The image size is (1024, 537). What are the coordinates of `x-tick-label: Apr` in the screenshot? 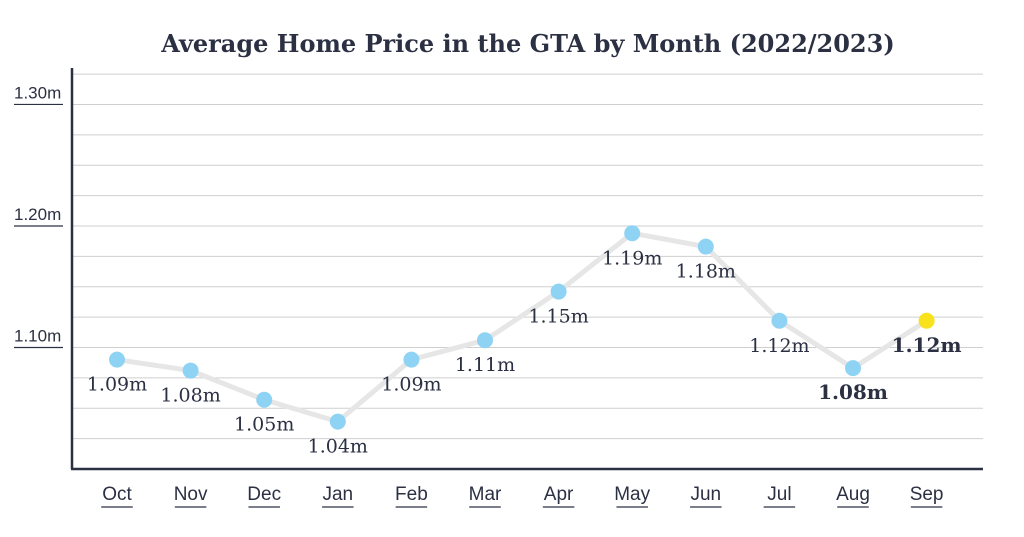 It's located at (559, 494).